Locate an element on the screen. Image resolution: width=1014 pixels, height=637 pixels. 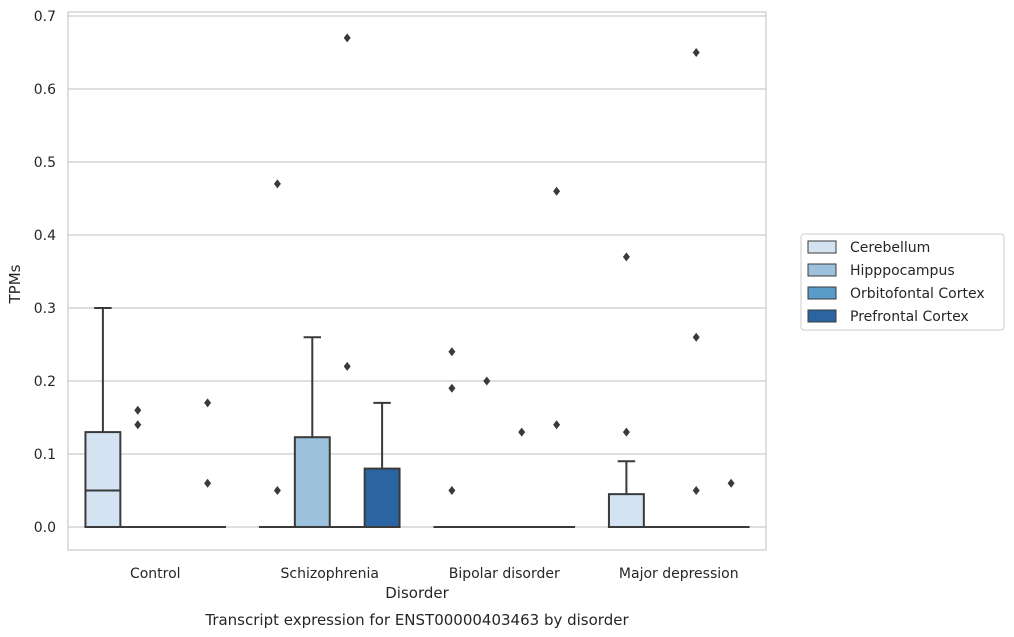
y-tick-label: 0.3 is located at coordinates (45, 309).